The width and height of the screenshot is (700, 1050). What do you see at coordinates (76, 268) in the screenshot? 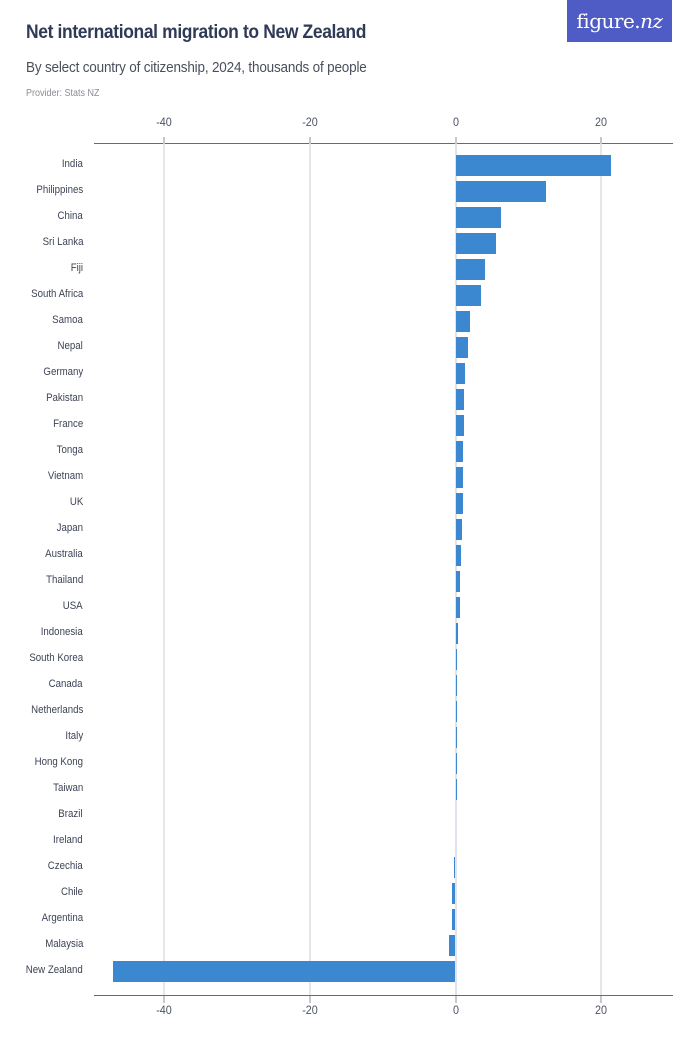
I see `category-label: Fiji` at bounding box center [76, 268].